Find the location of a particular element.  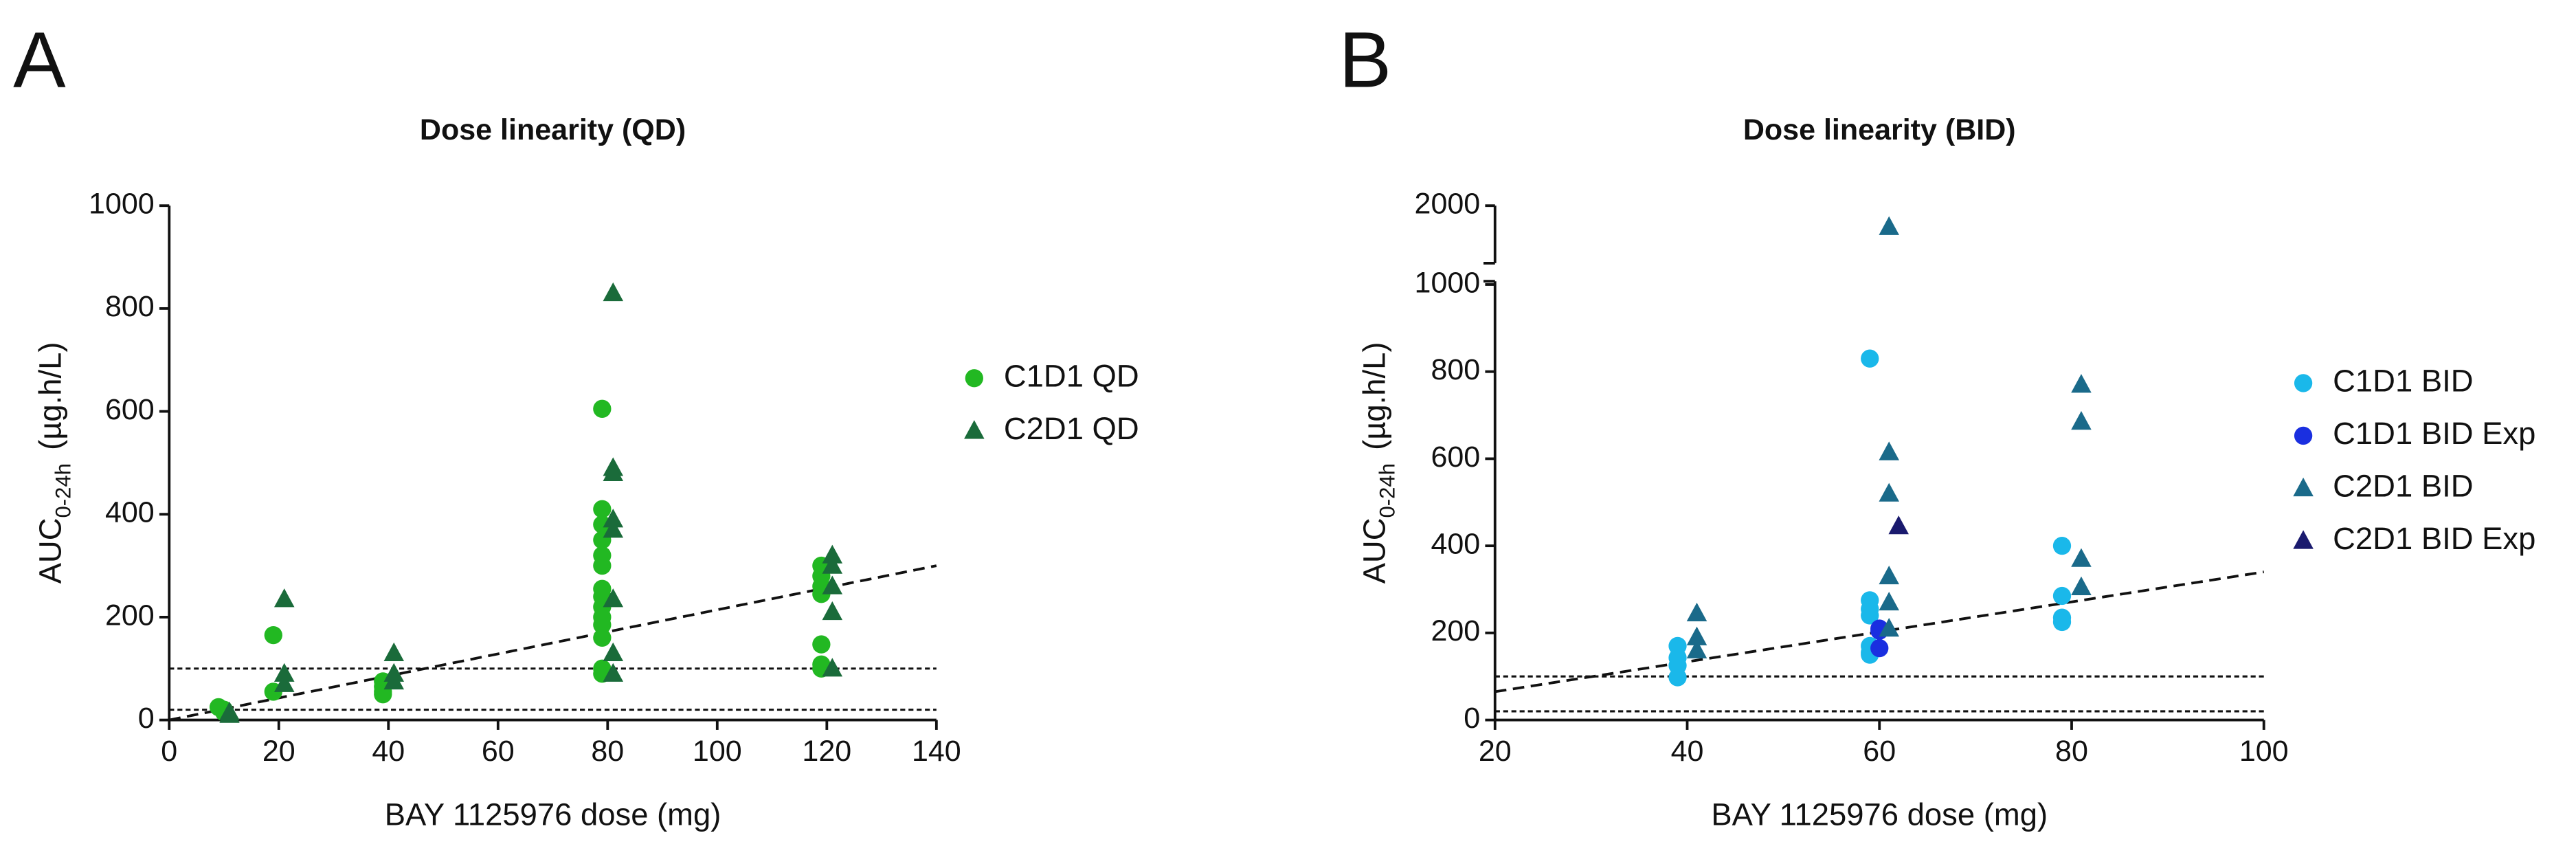

legend-label: C2D1 BID is located at coordinates (2403, 485).